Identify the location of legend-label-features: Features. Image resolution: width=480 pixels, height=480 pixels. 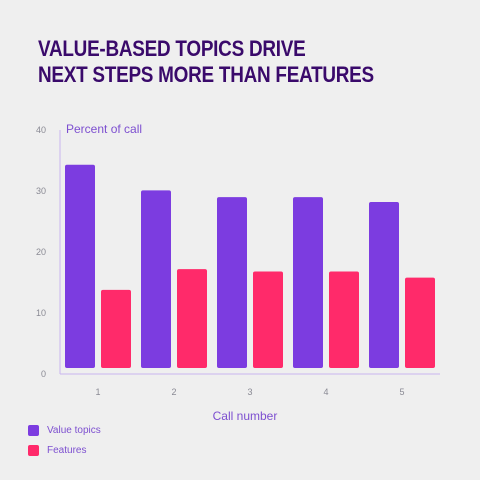
(67, 450).